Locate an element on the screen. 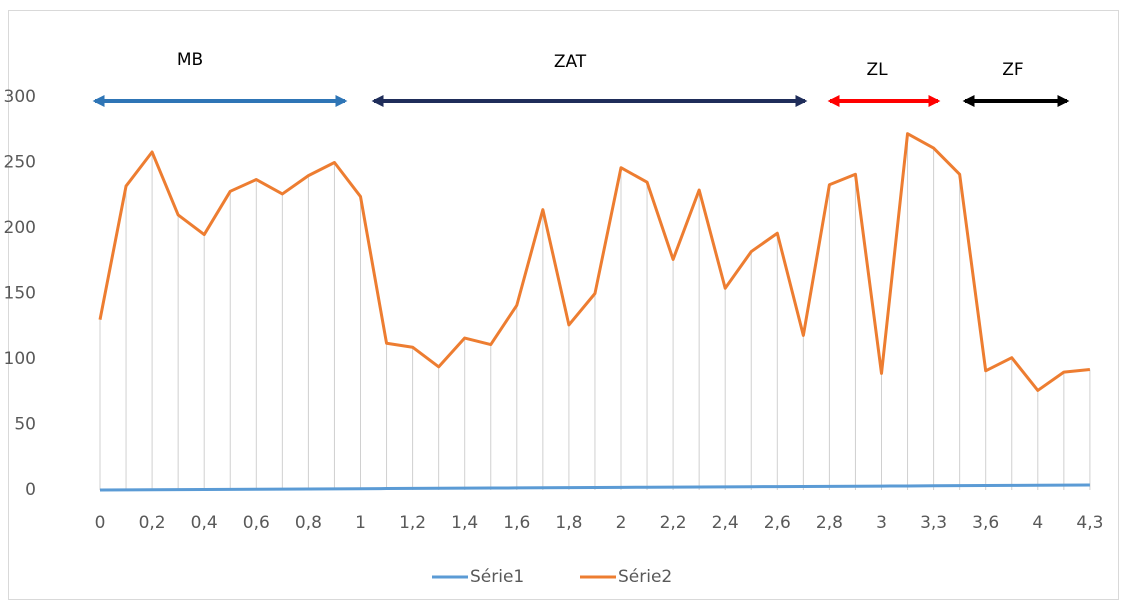 The height and width of the screenshot is (608, 1128). x-tick-label: 2,4 is located at coordinates (725, 523).